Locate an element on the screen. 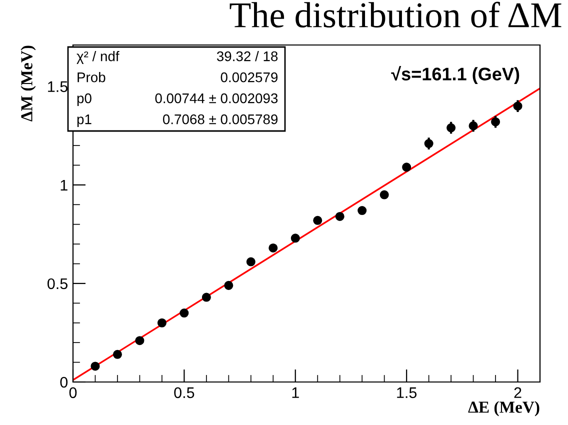 This screenshot has width=568, height=425. x-tick-label: 1 is located at coordinates (295, 392).